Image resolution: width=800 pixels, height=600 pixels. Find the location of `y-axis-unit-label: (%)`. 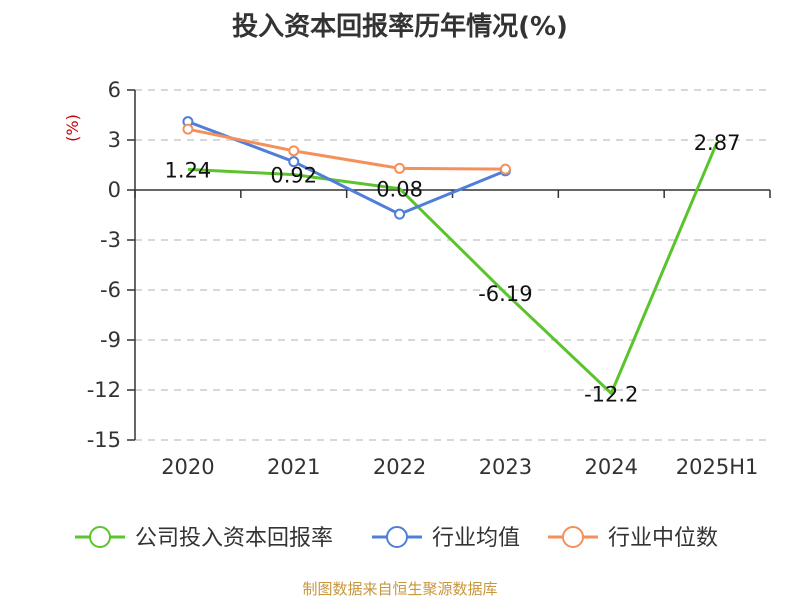

y-axis-unit-label: (%) is located at coordinates (72, 128).